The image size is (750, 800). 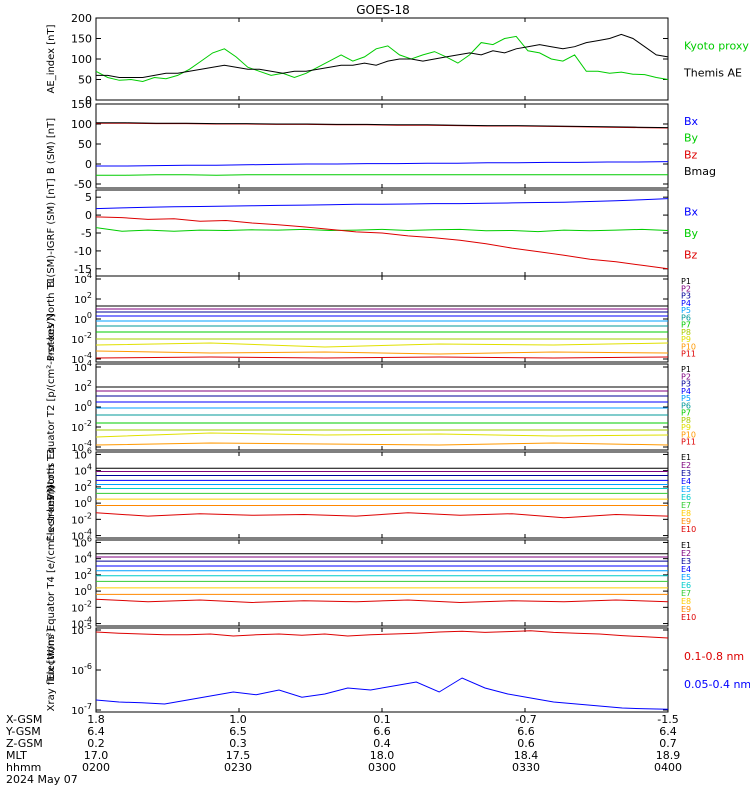 What do you see at coordinates (668, 767) in the screenshot?
I see `footer-value: 0400` at bounding box center [668, 767].